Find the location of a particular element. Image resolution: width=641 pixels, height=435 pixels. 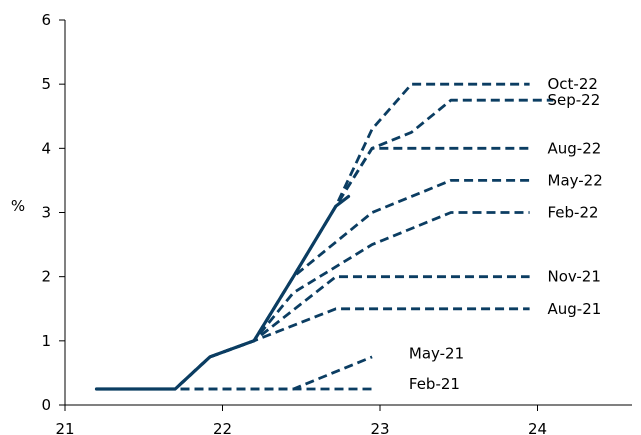

series-label-aug-22: Aug-22 is located at coordinates (575, 148).